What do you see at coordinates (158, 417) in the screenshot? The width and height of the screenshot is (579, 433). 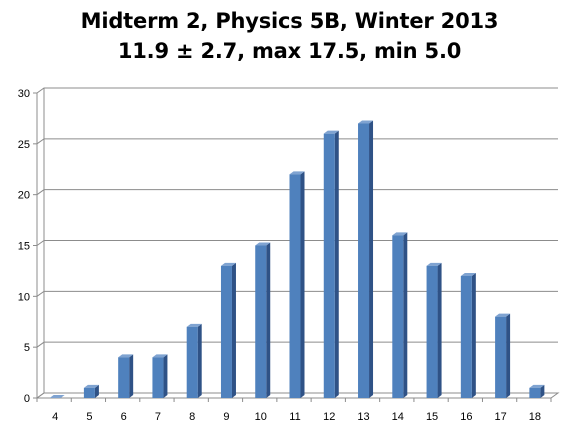 I see `x-tick-label: 7` at bounding box center [158, 417].